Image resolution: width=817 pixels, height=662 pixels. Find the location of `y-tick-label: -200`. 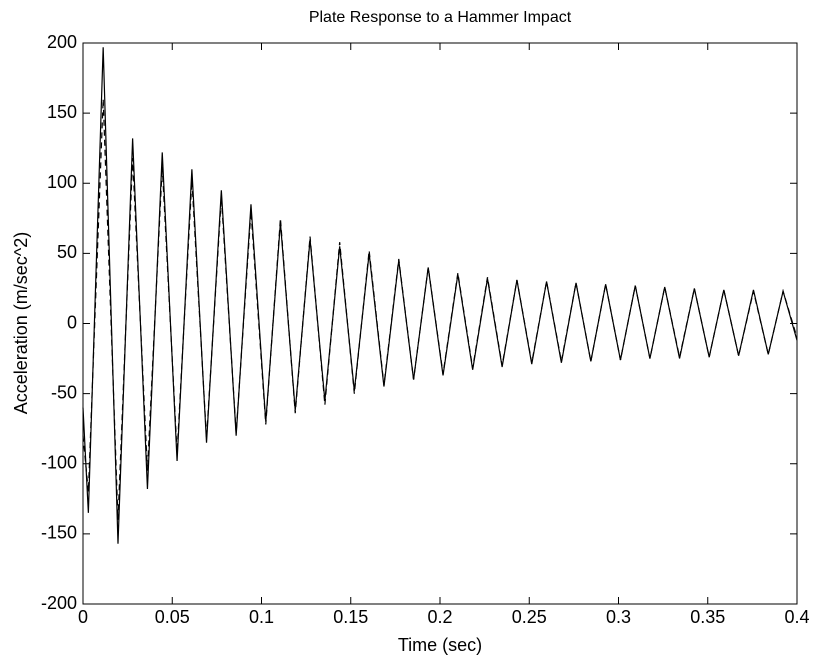

y-tick-label: -200 is located at coordinates (59, 603).